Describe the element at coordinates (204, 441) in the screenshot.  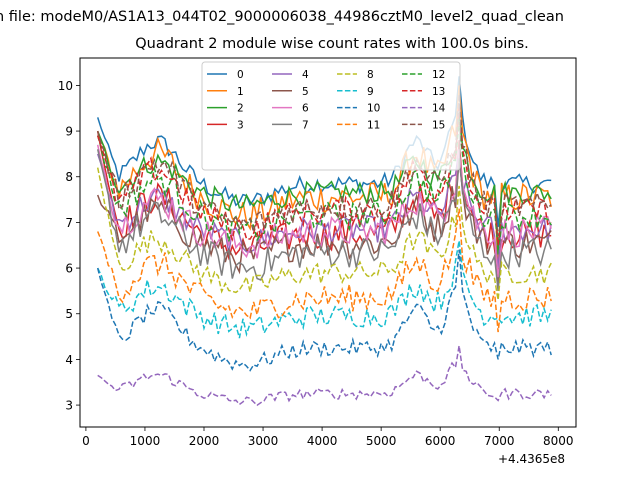
I see `x-tick-label: 2000` at that location.